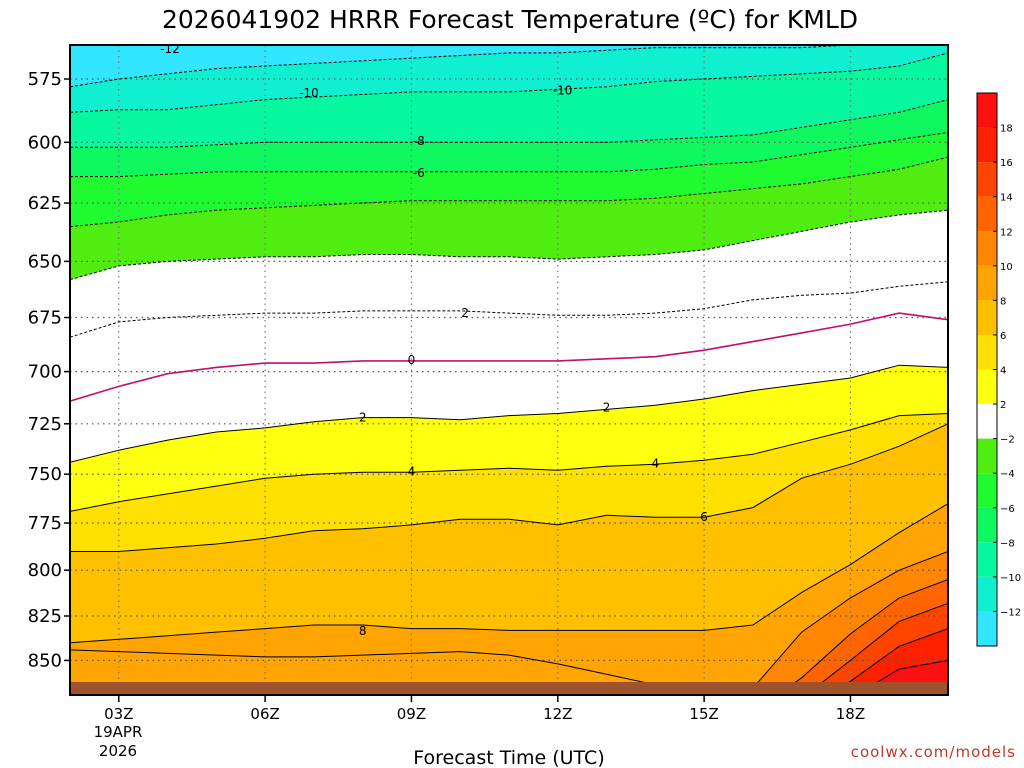  Describe the element at coordinates (45, 424) in the screenshot. I see `y-tick-label-6: 725` at that location.